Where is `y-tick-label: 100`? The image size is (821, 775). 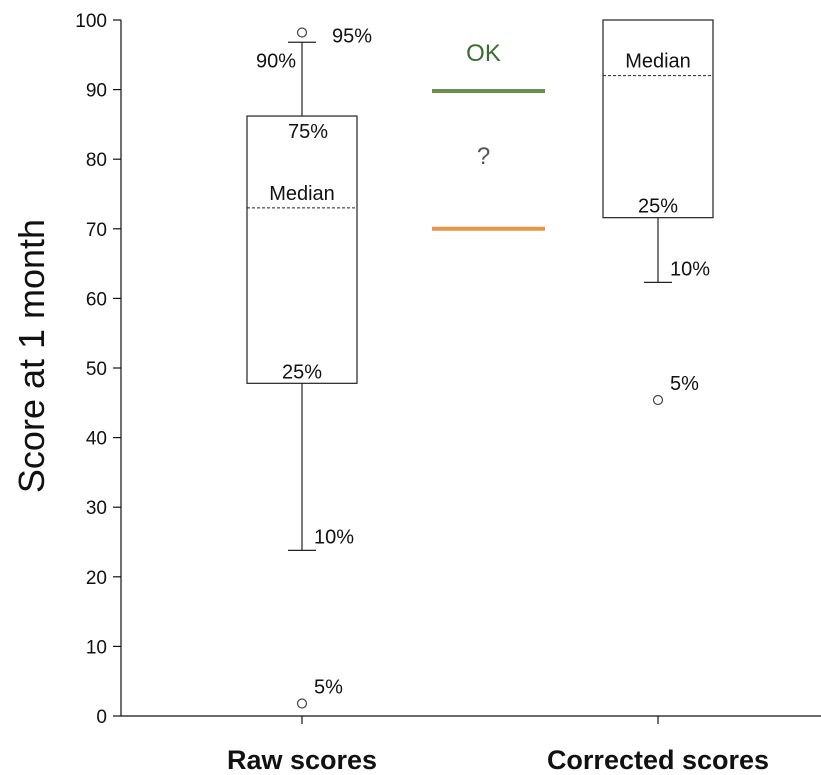
y-tick-label: 100 is located at coordinates (91, 21).